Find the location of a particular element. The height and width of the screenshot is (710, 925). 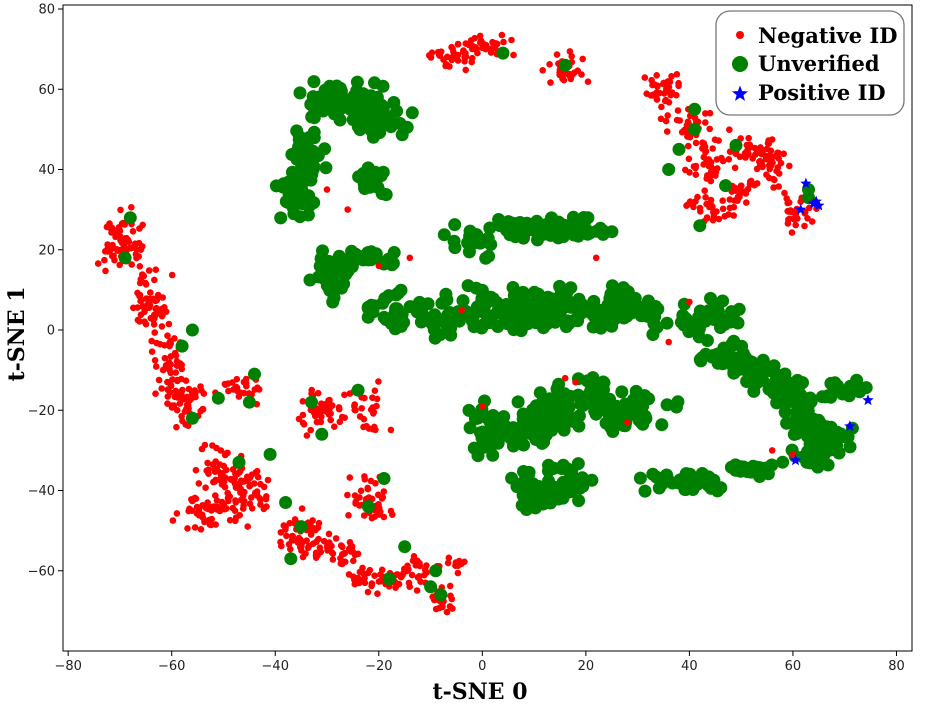

positive-id-star-point is located at coordinates (806, 183).